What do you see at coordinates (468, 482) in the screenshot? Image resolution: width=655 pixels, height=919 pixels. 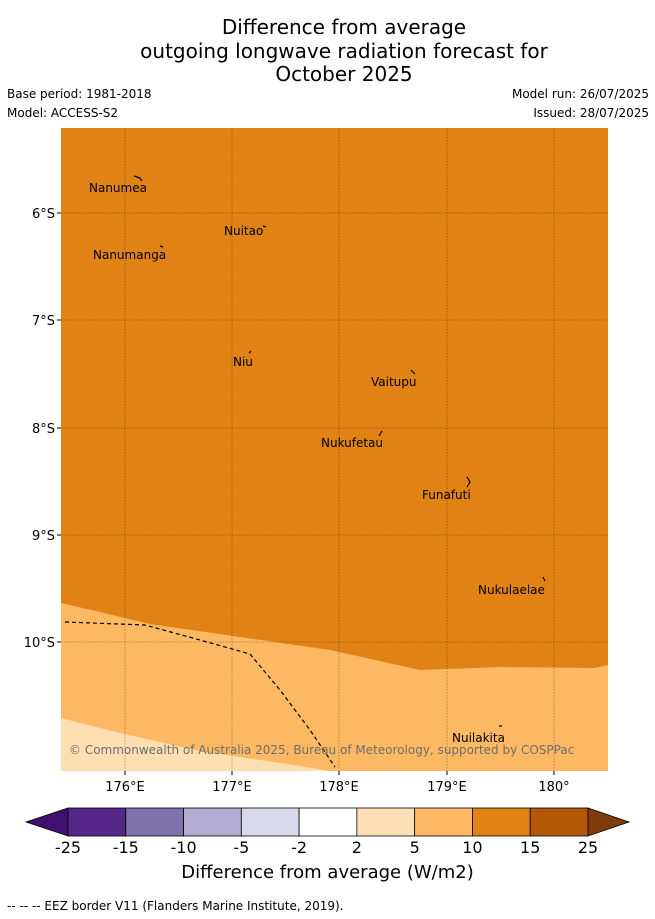 I see `island-funafuti-shape` at bounding box center [468, 482].